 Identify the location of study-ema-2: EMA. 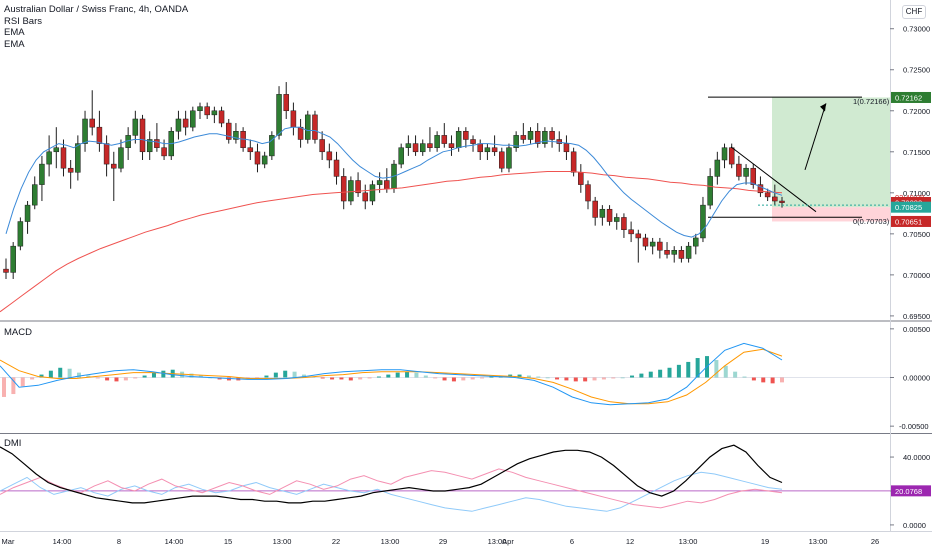
(14, 44).